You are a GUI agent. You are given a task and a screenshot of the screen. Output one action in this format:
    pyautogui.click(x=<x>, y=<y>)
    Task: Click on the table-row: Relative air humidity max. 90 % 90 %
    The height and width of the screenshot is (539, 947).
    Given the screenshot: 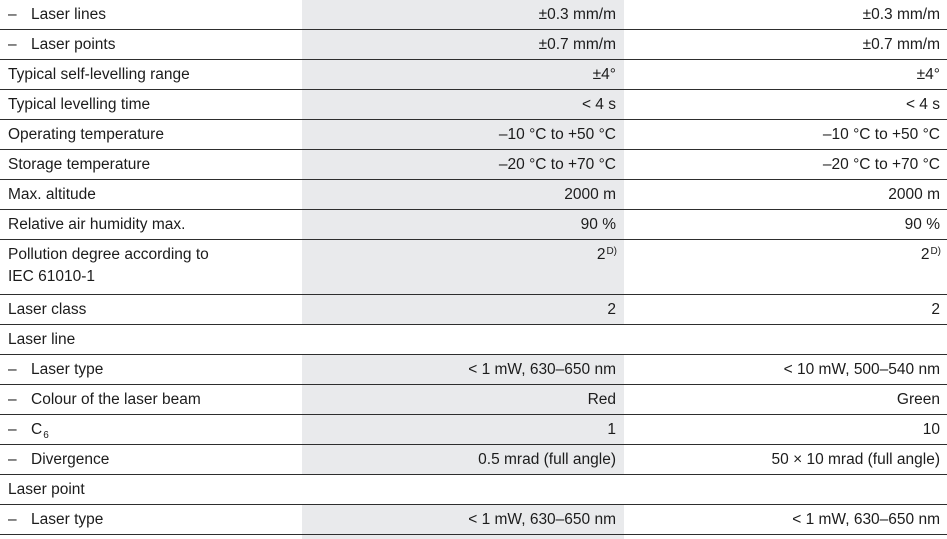 What is the action you would take?
    pyautogui.click(x=473, y=225)
    